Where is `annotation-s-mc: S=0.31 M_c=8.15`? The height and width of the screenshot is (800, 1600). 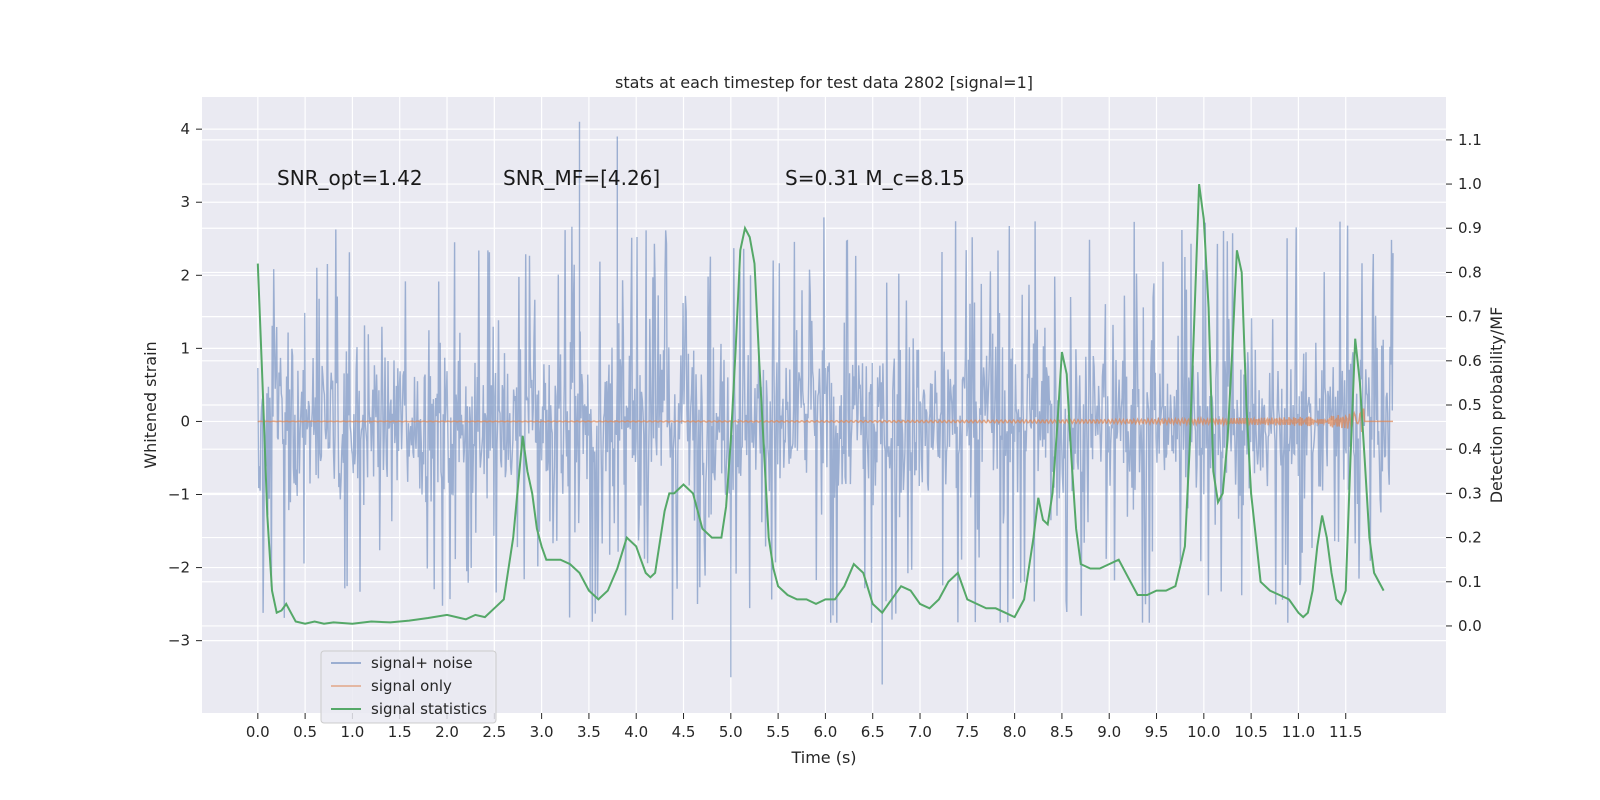
annotation-s-mc: S=0.31 M_c=8.15 is located at coordinates (875, 178).